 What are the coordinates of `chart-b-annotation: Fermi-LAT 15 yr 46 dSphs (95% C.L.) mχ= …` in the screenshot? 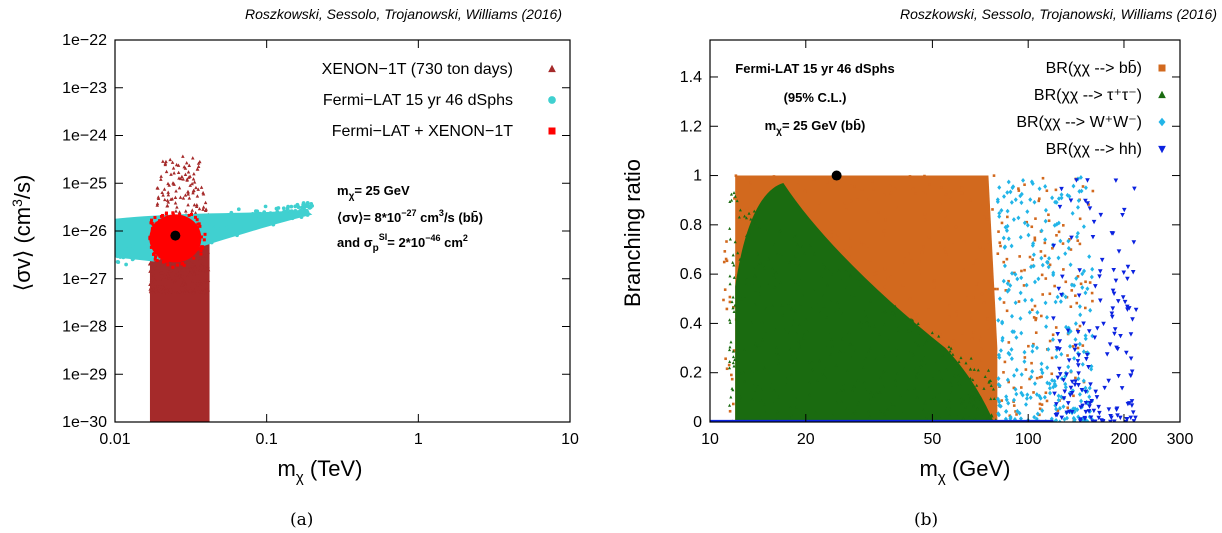 It's located at (814, 99).